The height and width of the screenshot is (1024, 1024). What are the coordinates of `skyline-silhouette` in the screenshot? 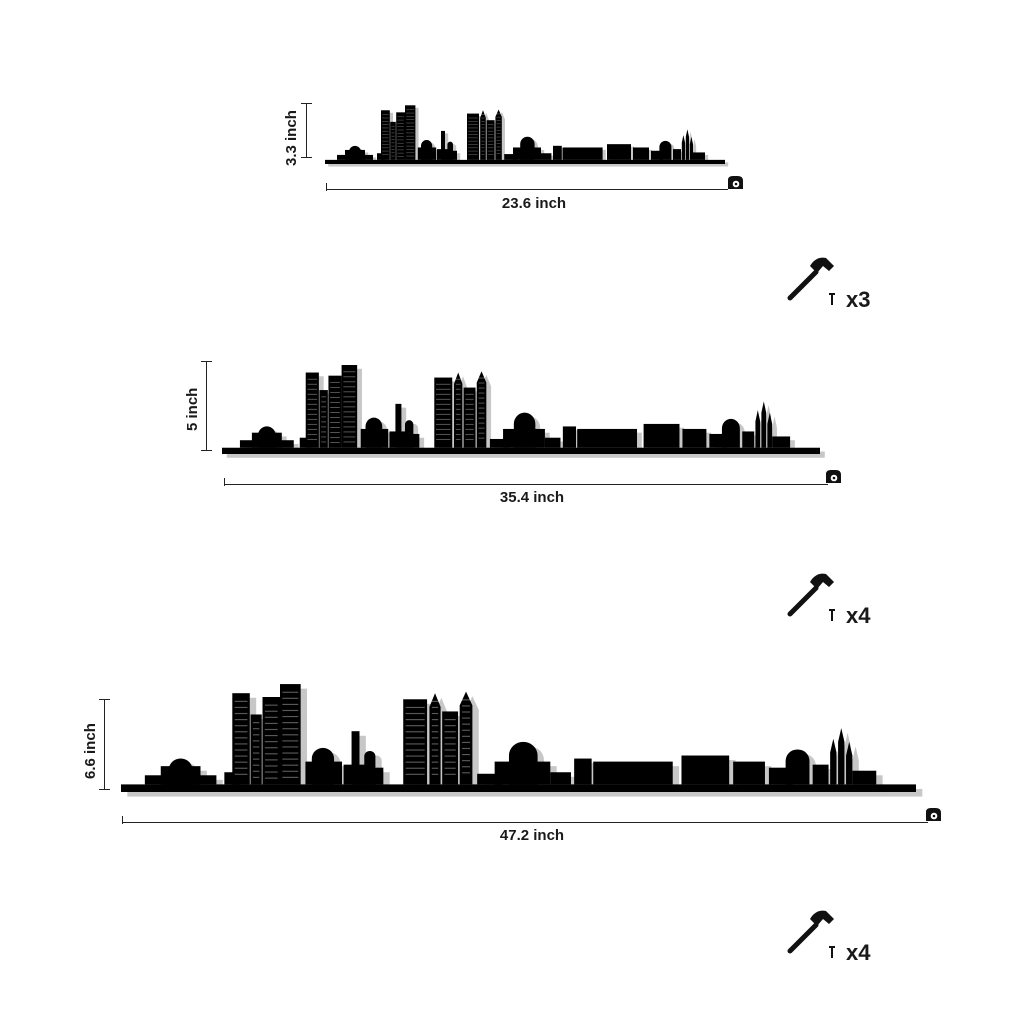 It's located at (527, 134).